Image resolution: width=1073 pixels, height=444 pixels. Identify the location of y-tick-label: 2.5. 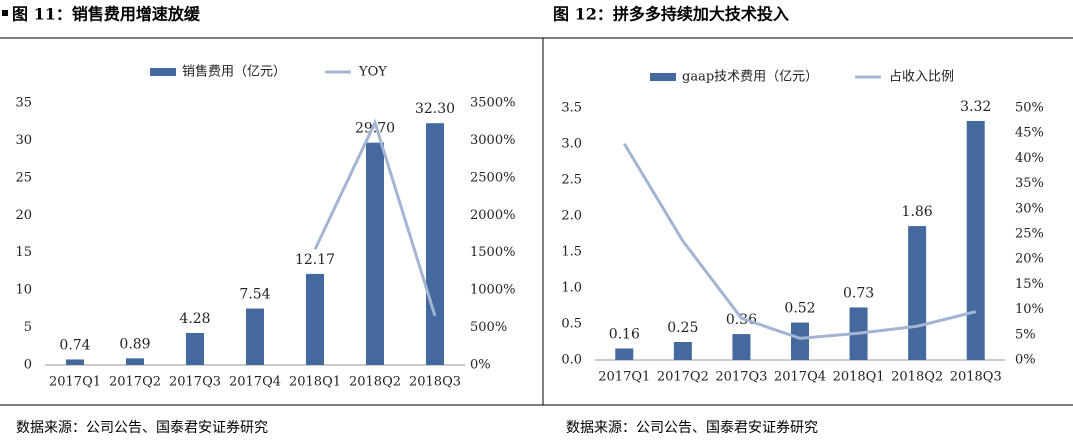
(571, 180).